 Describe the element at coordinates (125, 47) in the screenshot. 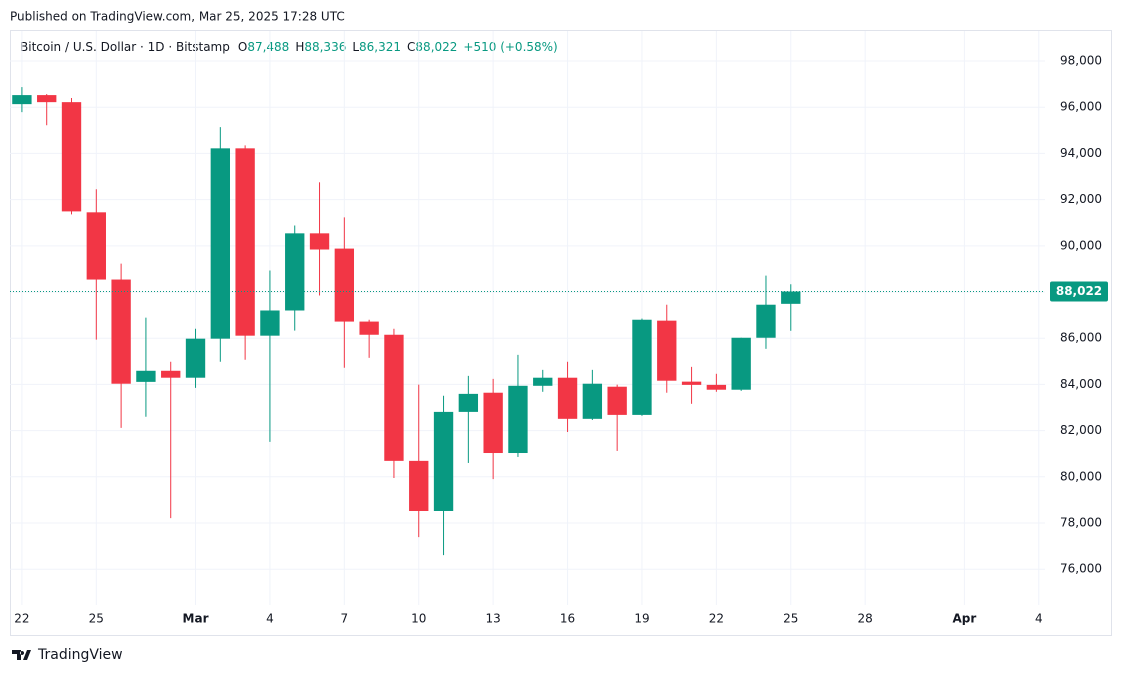

I see `chart-title: Bitcoin / U.S. Dollar · 1D · Bitstamp` at that location.